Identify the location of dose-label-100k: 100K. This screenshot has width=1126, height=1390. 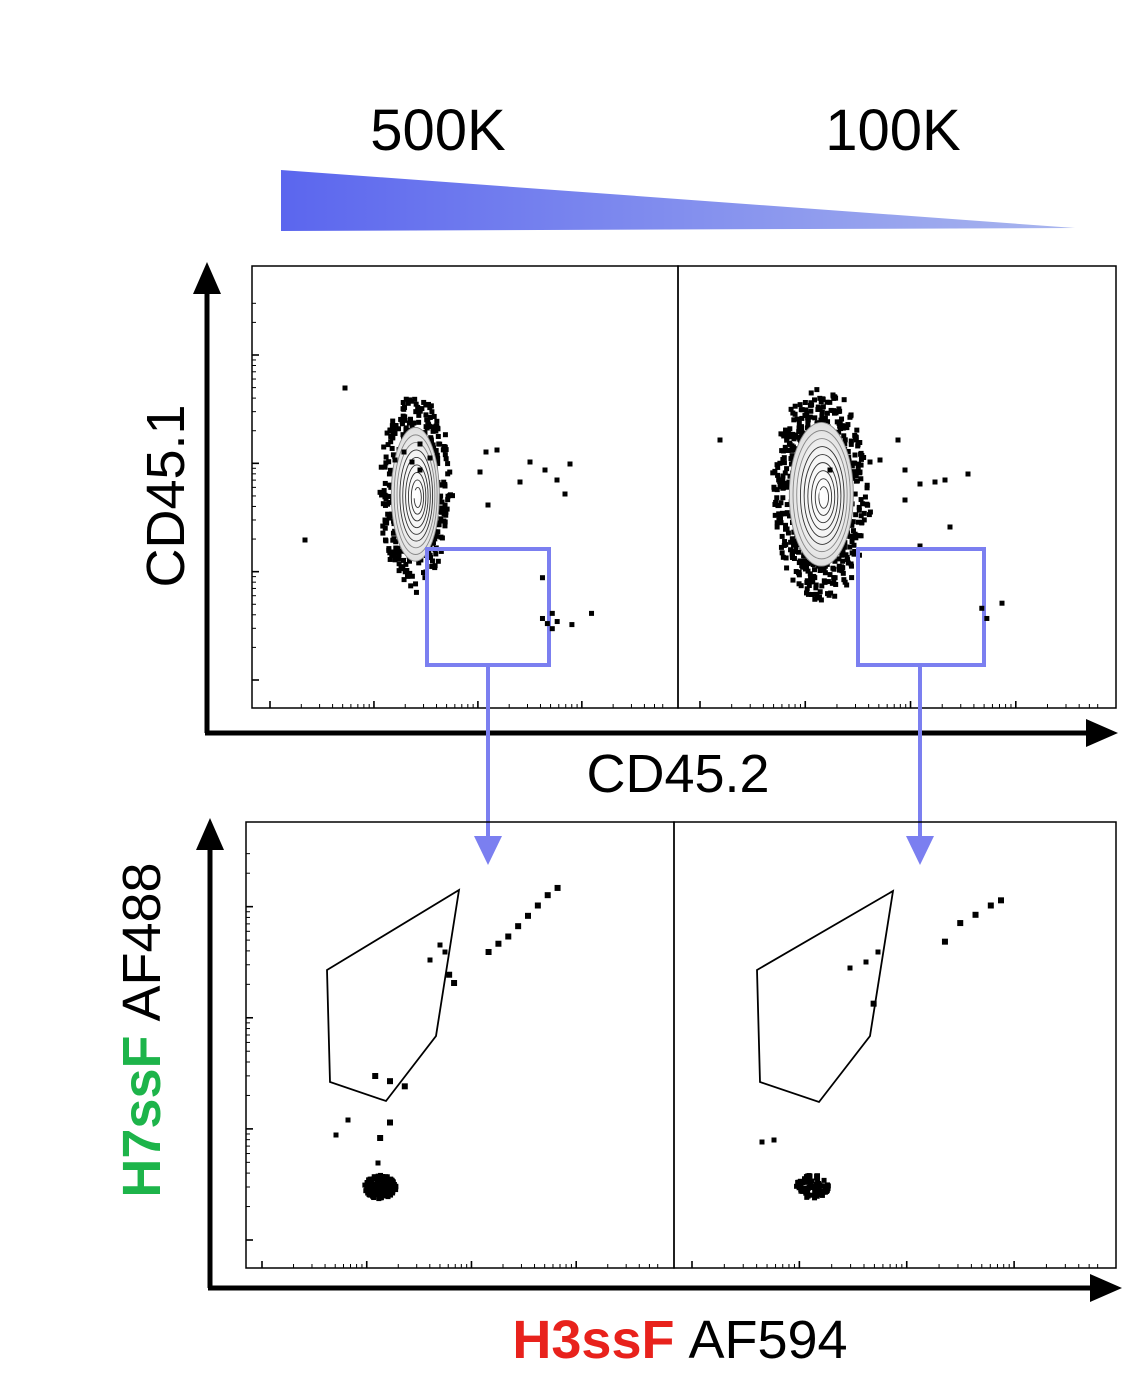
(893, 130).